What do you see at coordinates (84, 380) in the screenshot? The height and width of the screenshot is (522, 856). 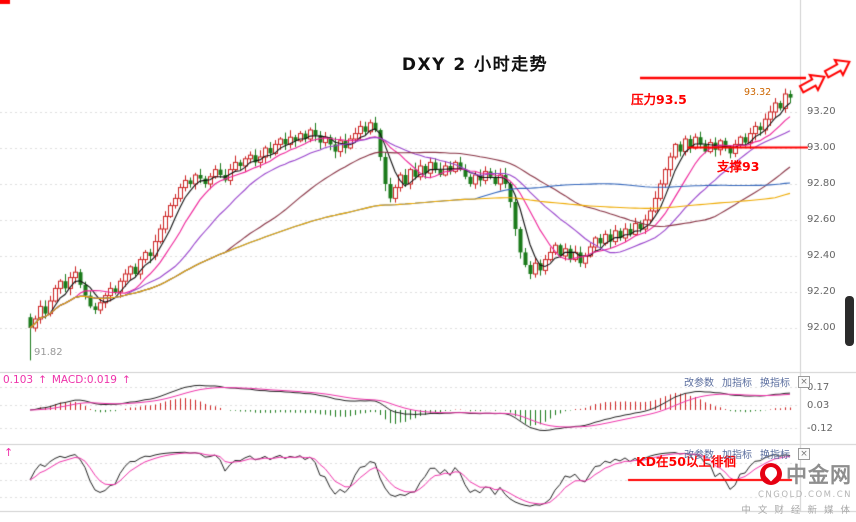 I see `macd-dea-value: MACD:0.019` at bounding box center [84, 380].